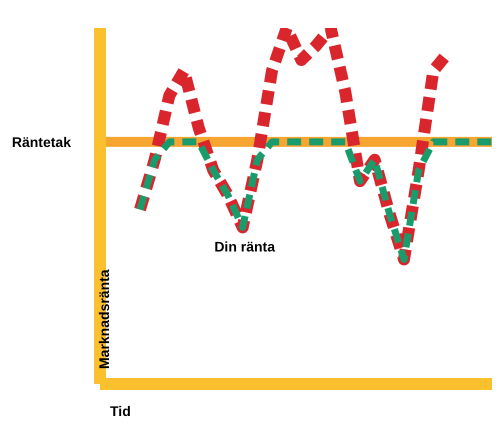 The image size is (504, 428). I want to click on y-axis-title: Marknadsränta, so click(104, 319).